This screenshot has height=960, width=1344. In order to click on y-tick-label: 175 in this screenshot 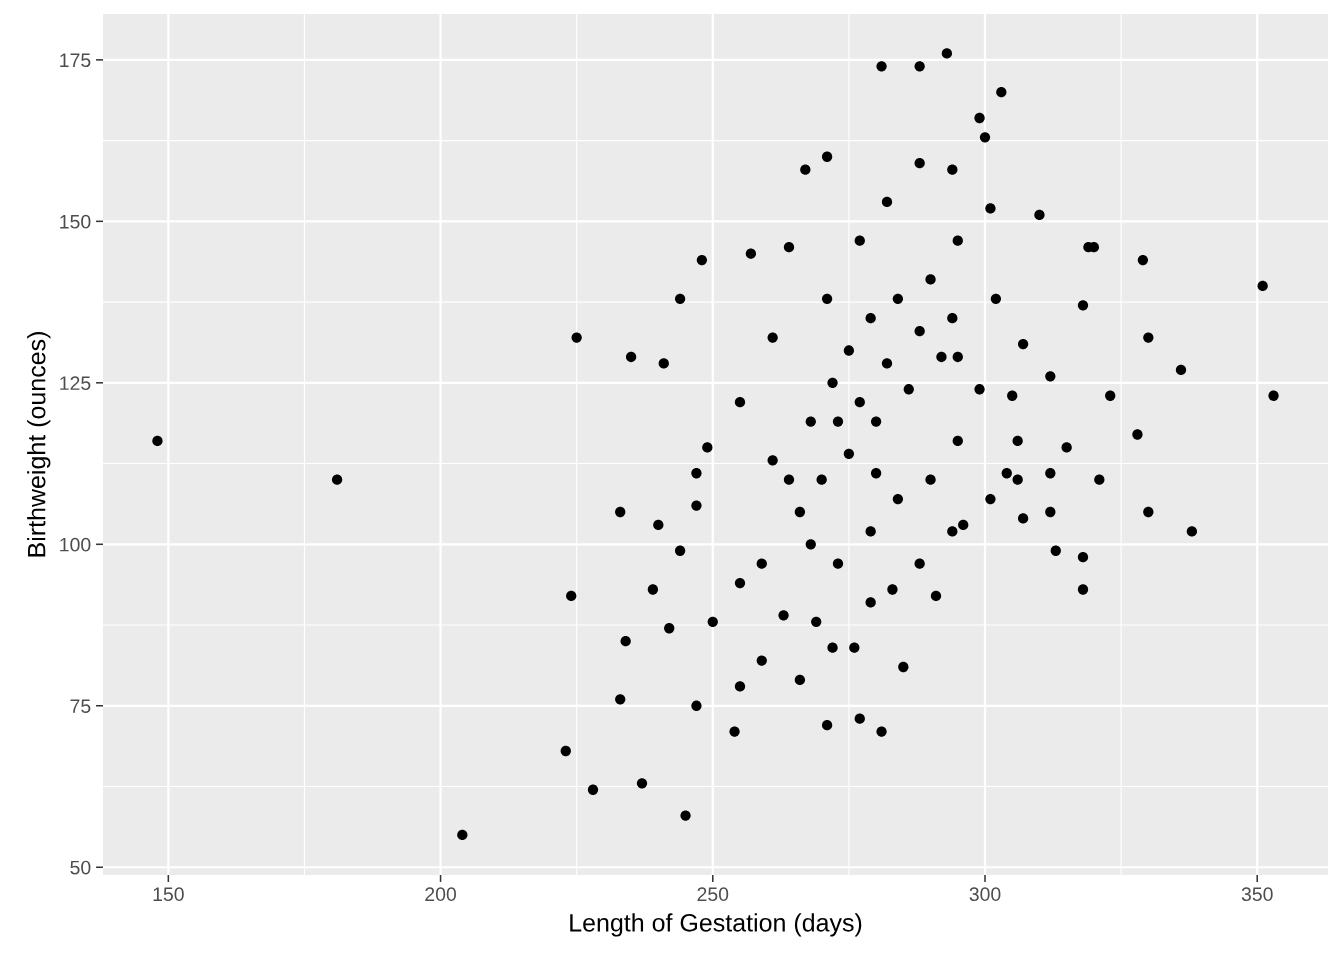, I will do `click(75, 60)`.